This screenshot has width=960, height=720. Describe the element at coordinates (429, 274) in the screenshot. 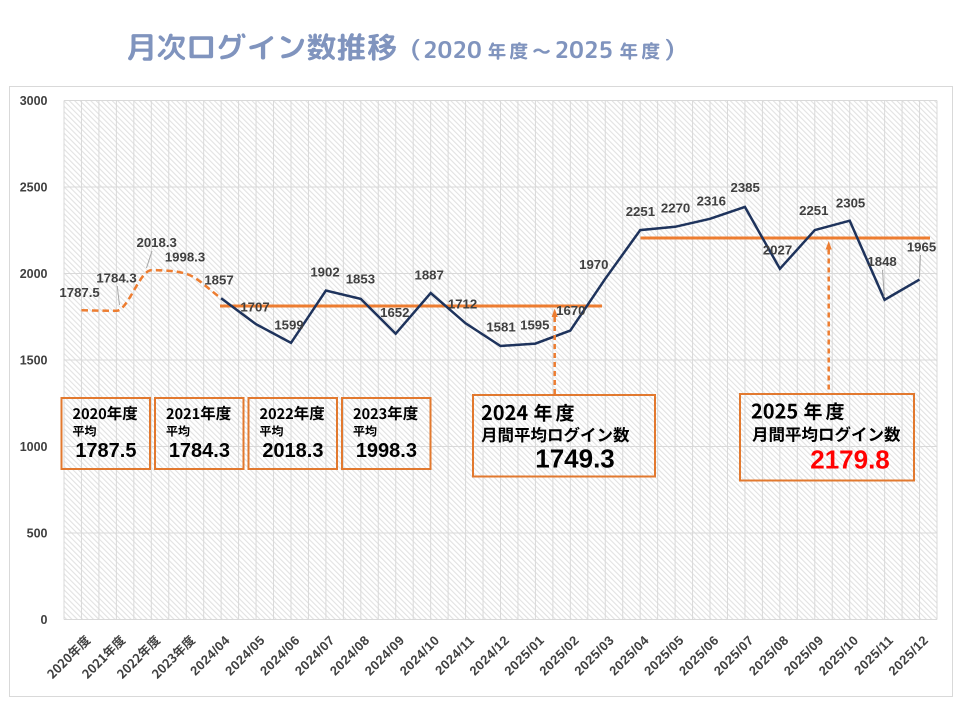

I see `svg-text: 1887` at that location.